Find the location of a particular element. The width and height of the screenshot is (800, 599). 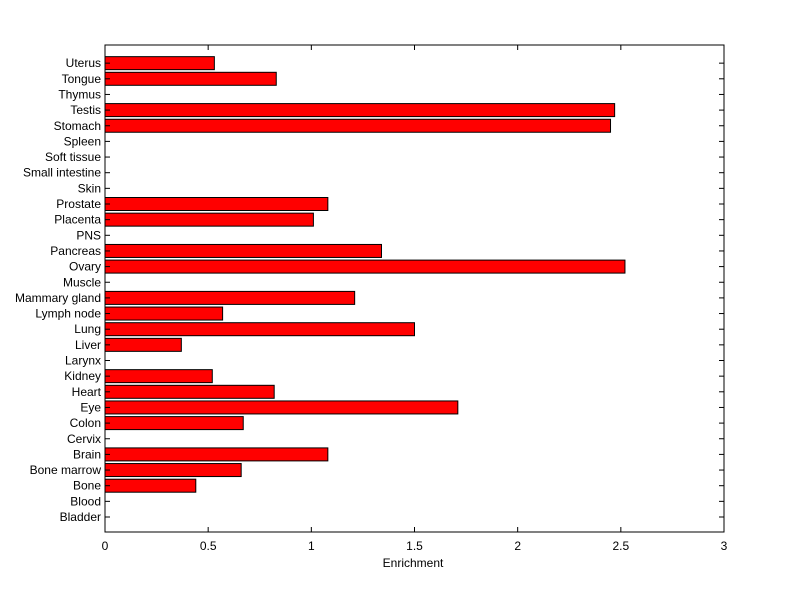

y-tick-label-eye: Eye is located at coordinates (90, 407).